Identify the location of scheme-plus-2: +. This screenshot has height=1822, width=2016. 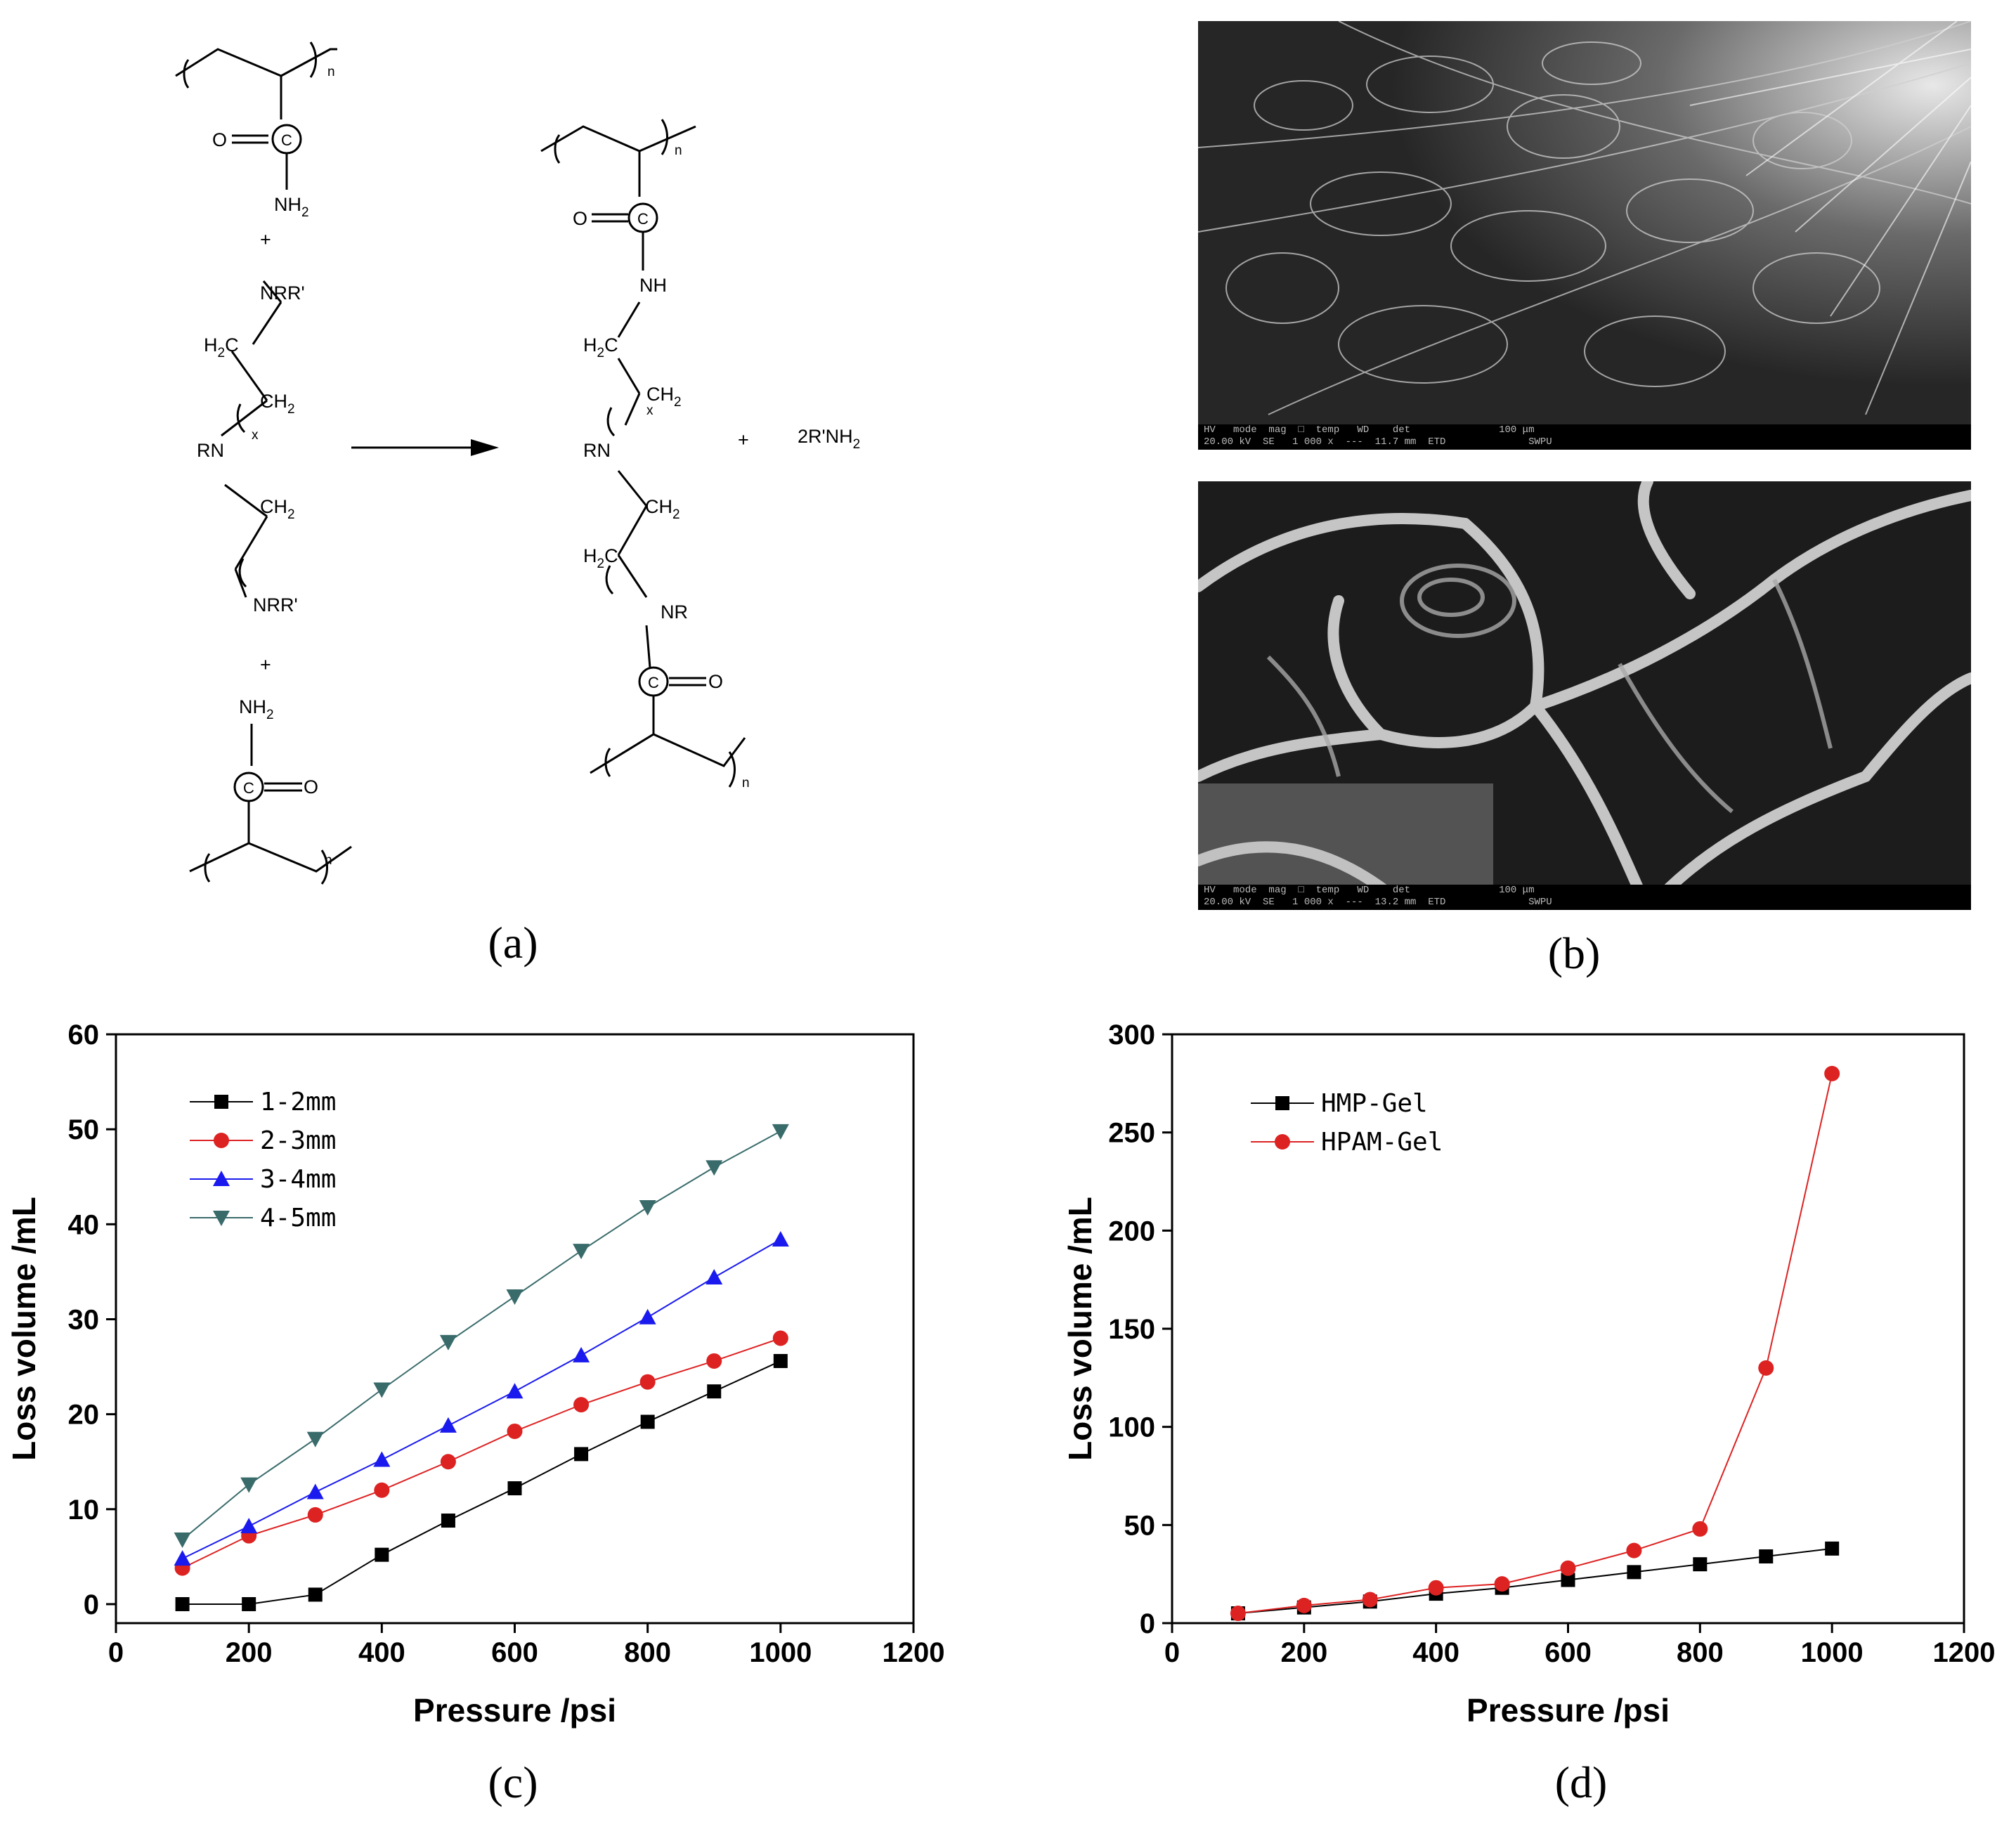
(265, 664).